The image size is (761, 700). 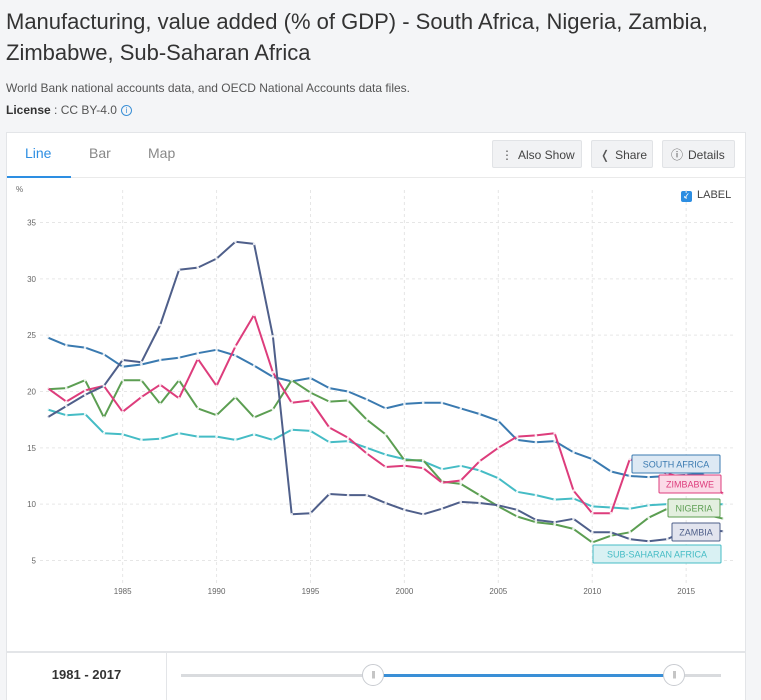 What do you see at coordinates (686, 591) in the screenshot?
I see `x-tick-label: 2015` at bounding box center [686, 591].